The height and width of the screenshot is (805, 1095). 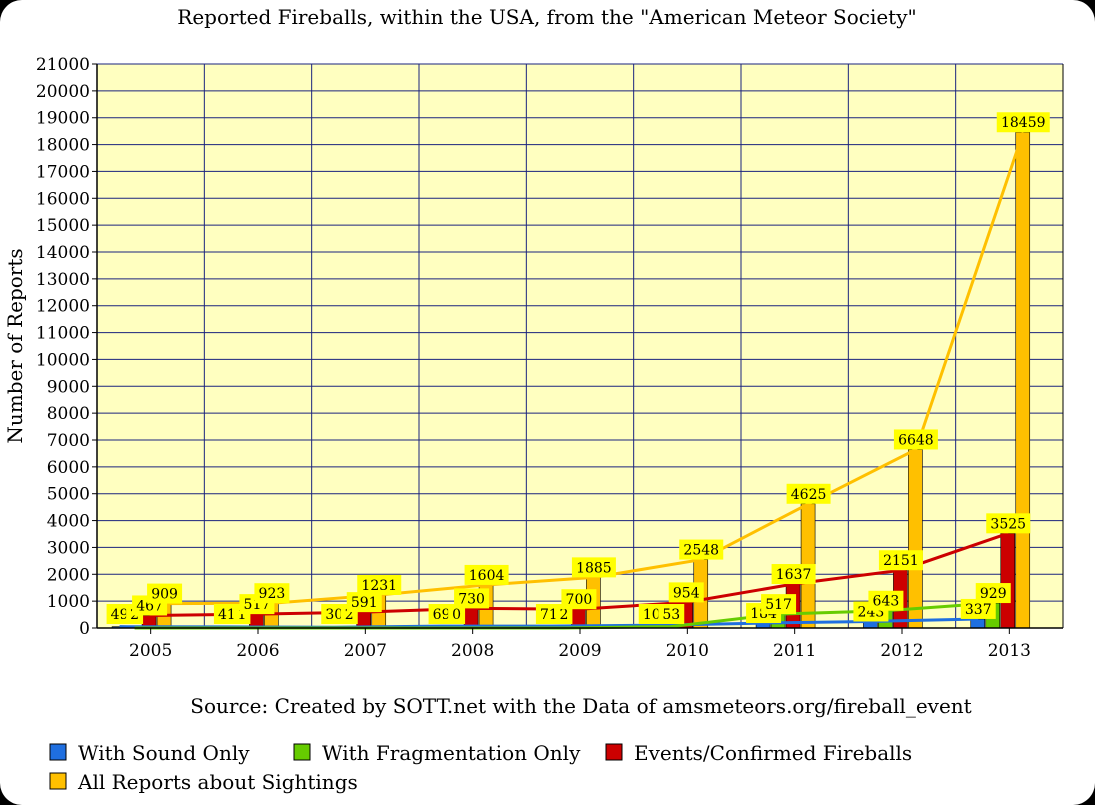 I want to click on data-label: 954, so click(x=686, y=593).